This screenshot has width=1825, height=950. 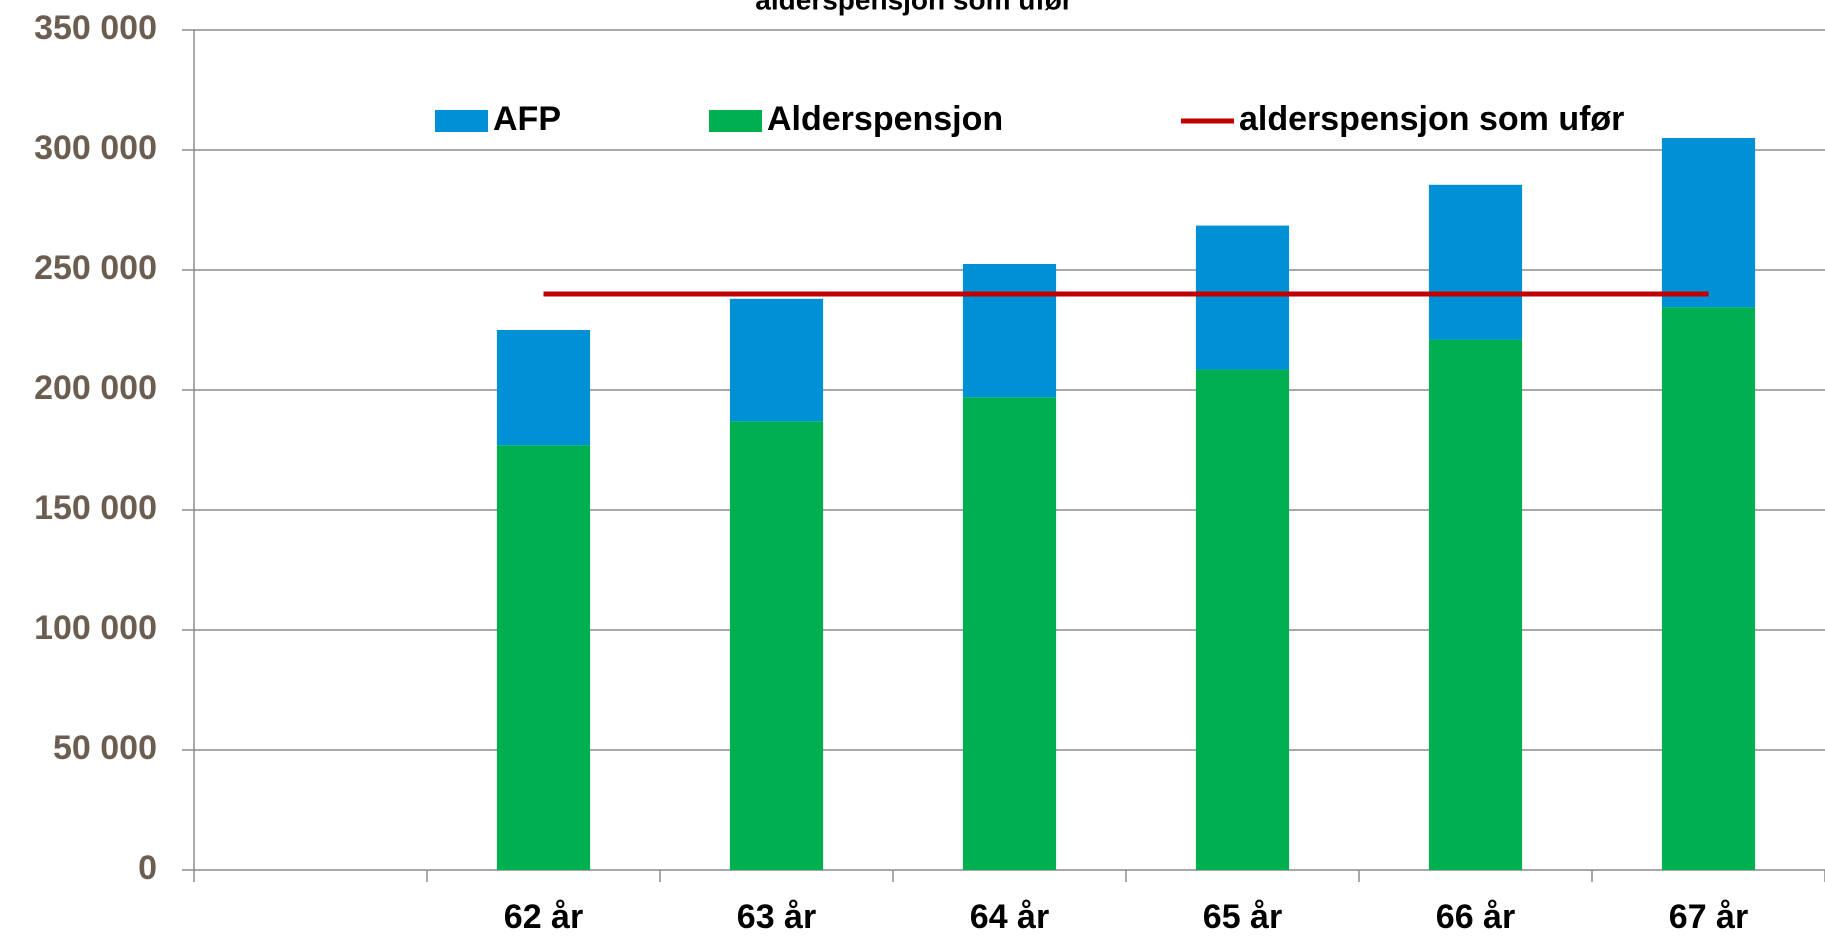 I want to click on x-tick-label: 62 år, so click(x=543, y=917).